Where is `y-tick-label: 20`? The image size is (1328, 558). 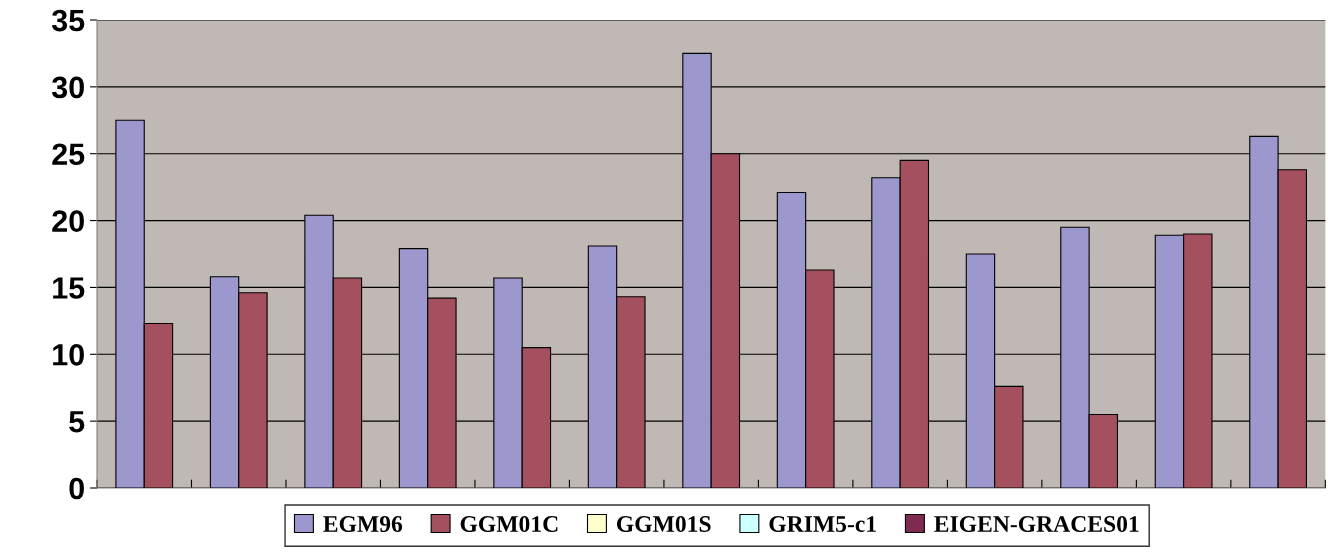 y-tick-label: 20 is located at coordinates (68, 221).